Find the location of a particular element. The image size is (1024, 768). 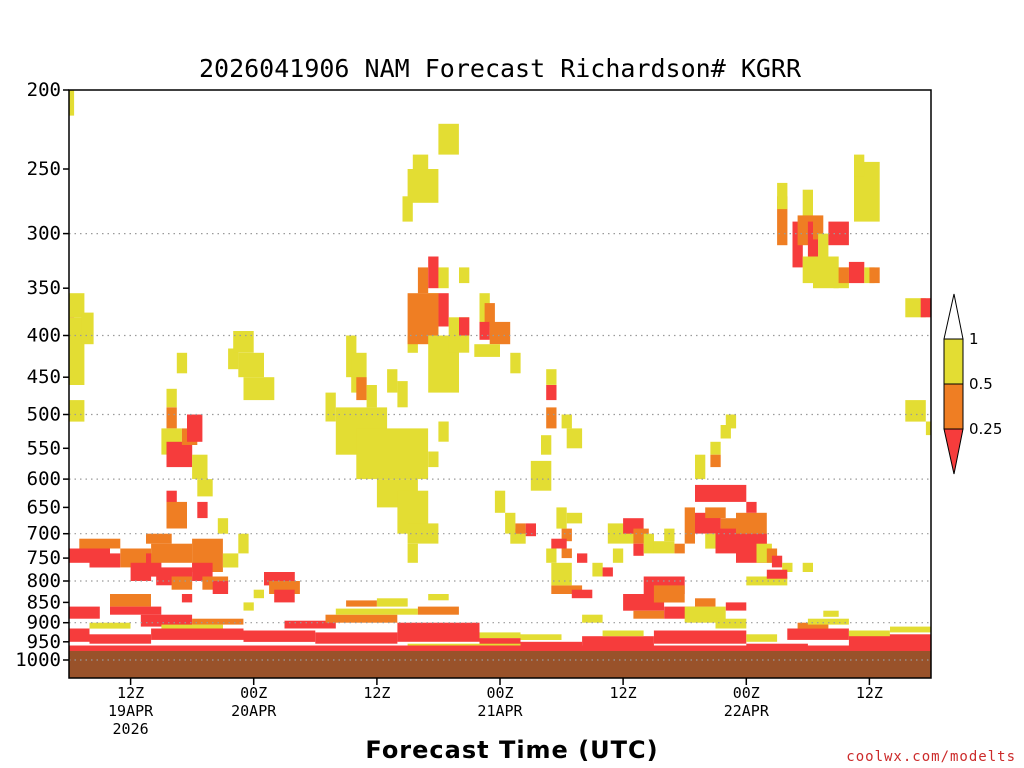

chart-title: 2026041906 NAM Forecast Richardson# KGRR is located at coordinates (500, 68).